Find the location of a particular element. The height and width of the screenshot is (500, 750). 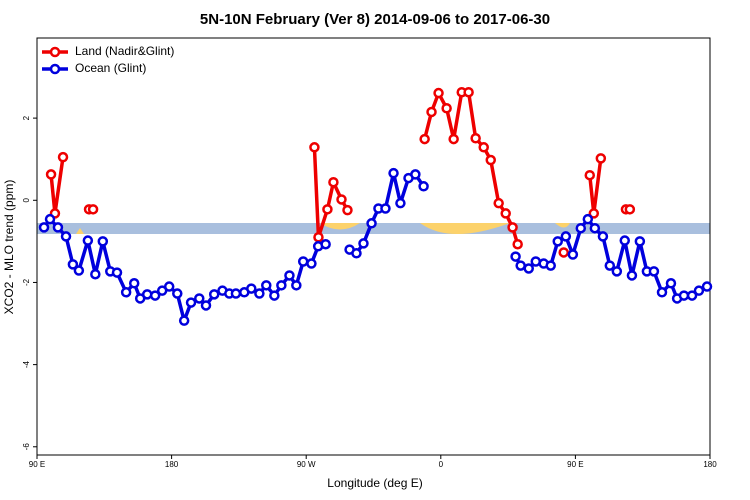

y-axis-label: XCO2 - MLO trend (ppm) is located at coordinates (9, 247).